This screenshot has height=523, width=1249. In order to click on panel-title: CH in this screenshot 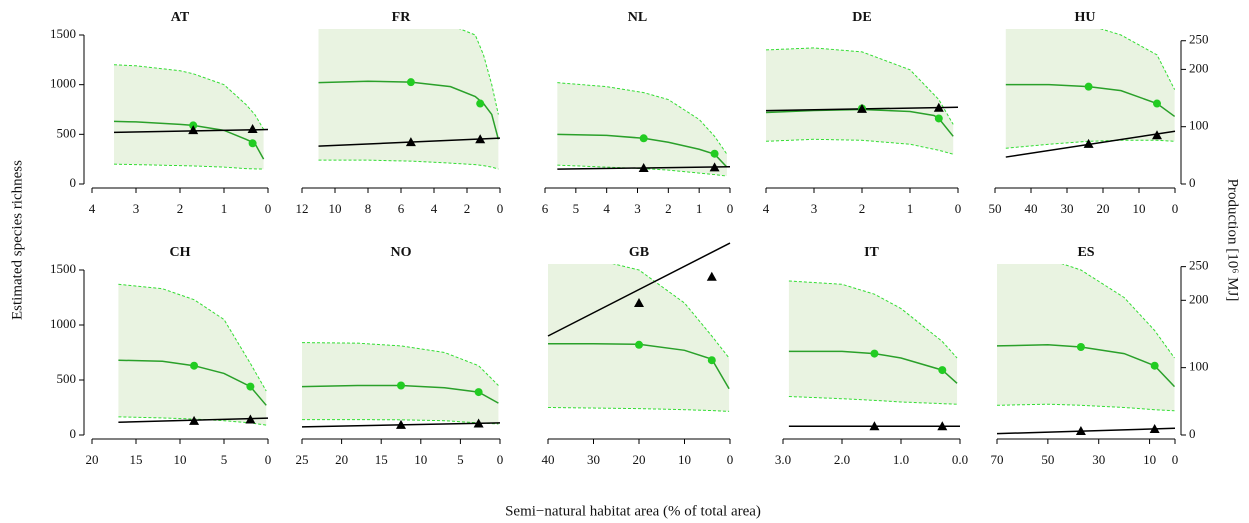, I will do `click(180, 252)`.